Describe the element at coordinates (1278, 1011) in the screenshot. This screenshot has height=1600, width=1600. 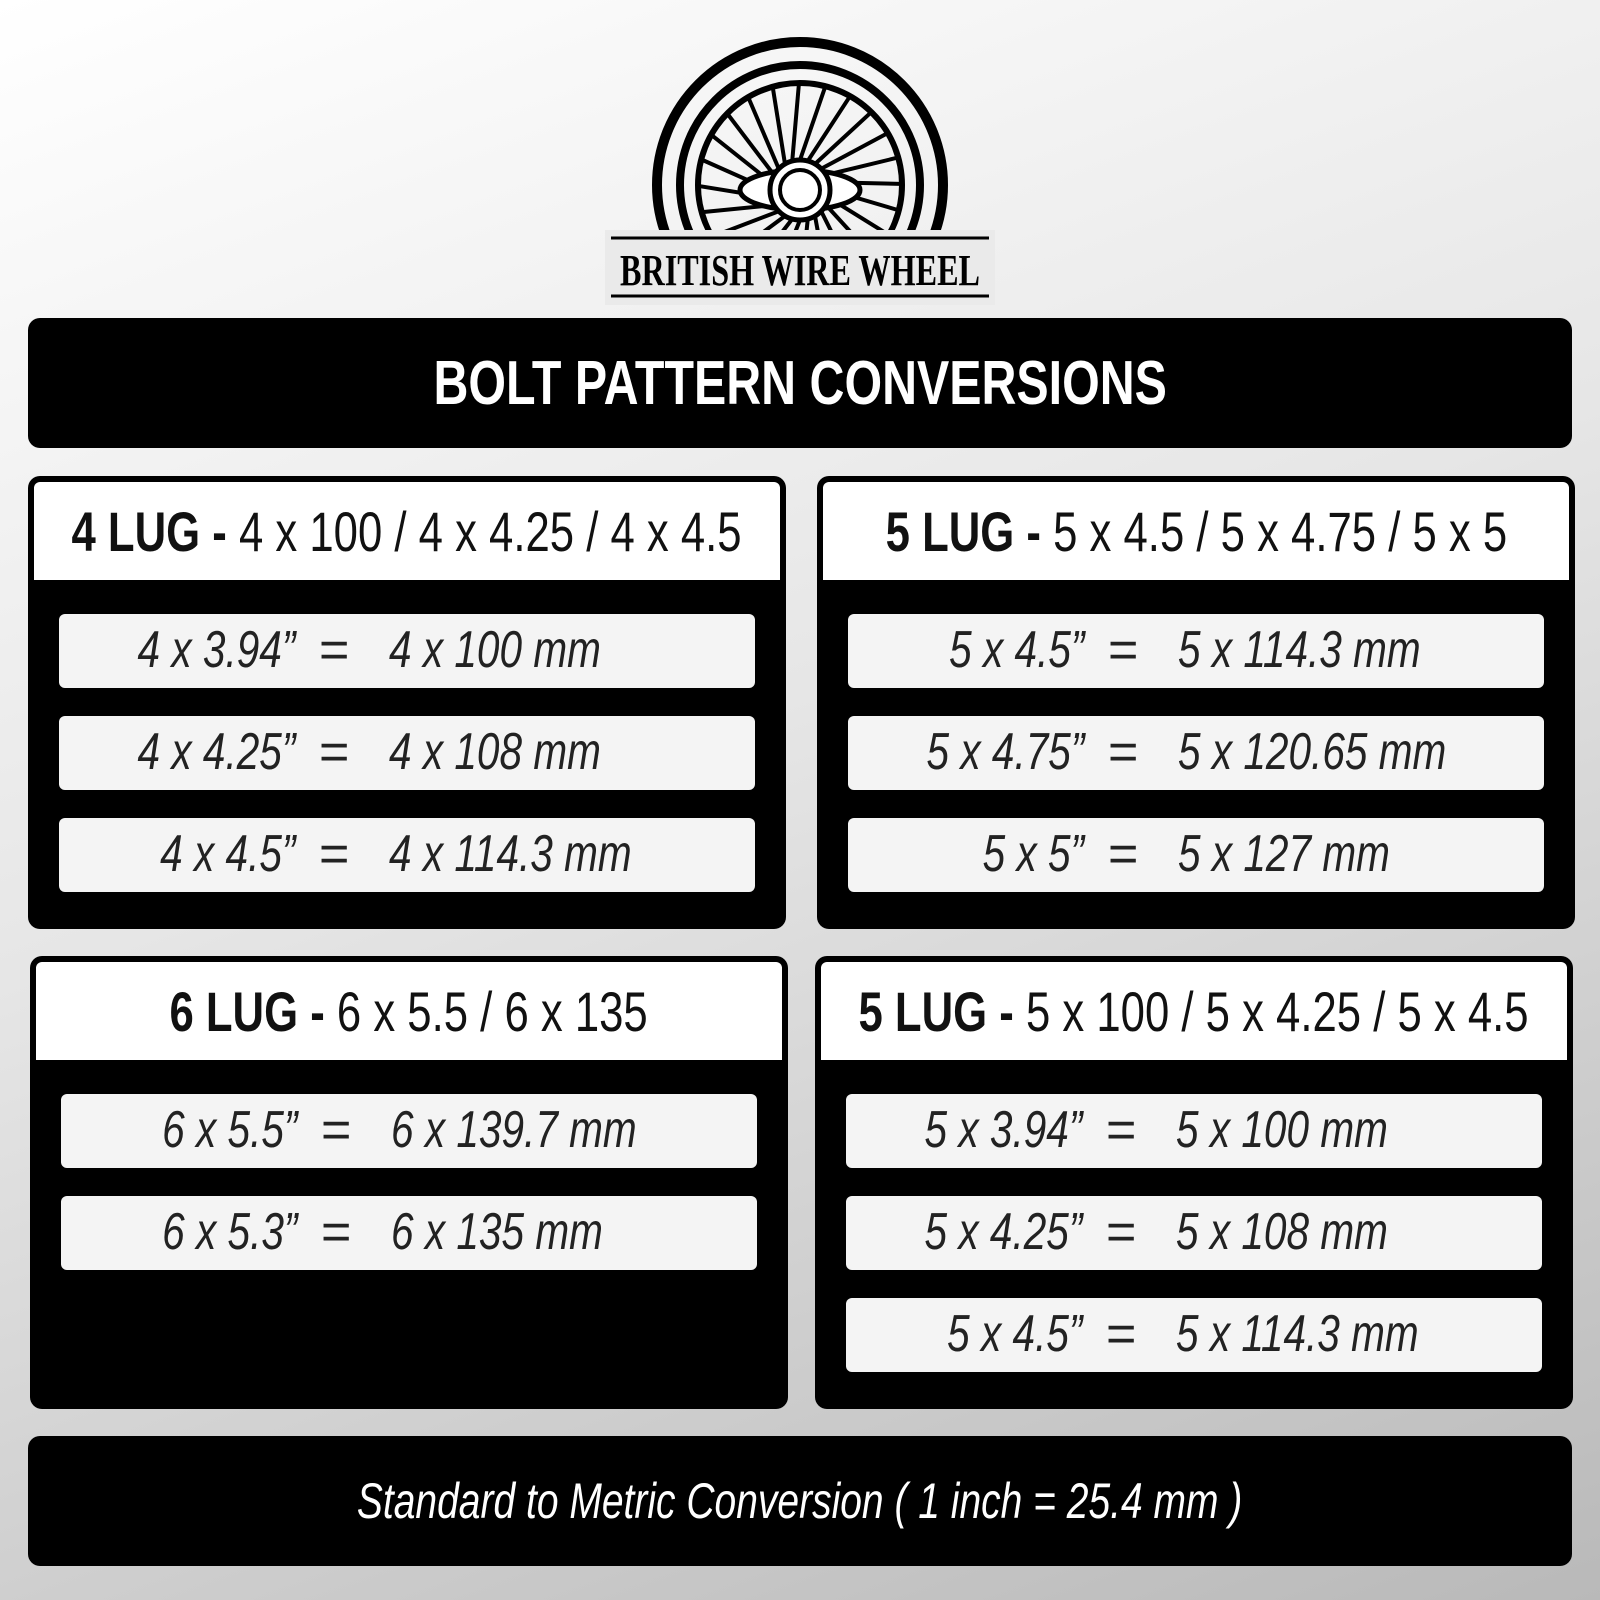
I see `patterns: 5 x 100 / 5 x 4.25 / 5 x 4.5` at that location.